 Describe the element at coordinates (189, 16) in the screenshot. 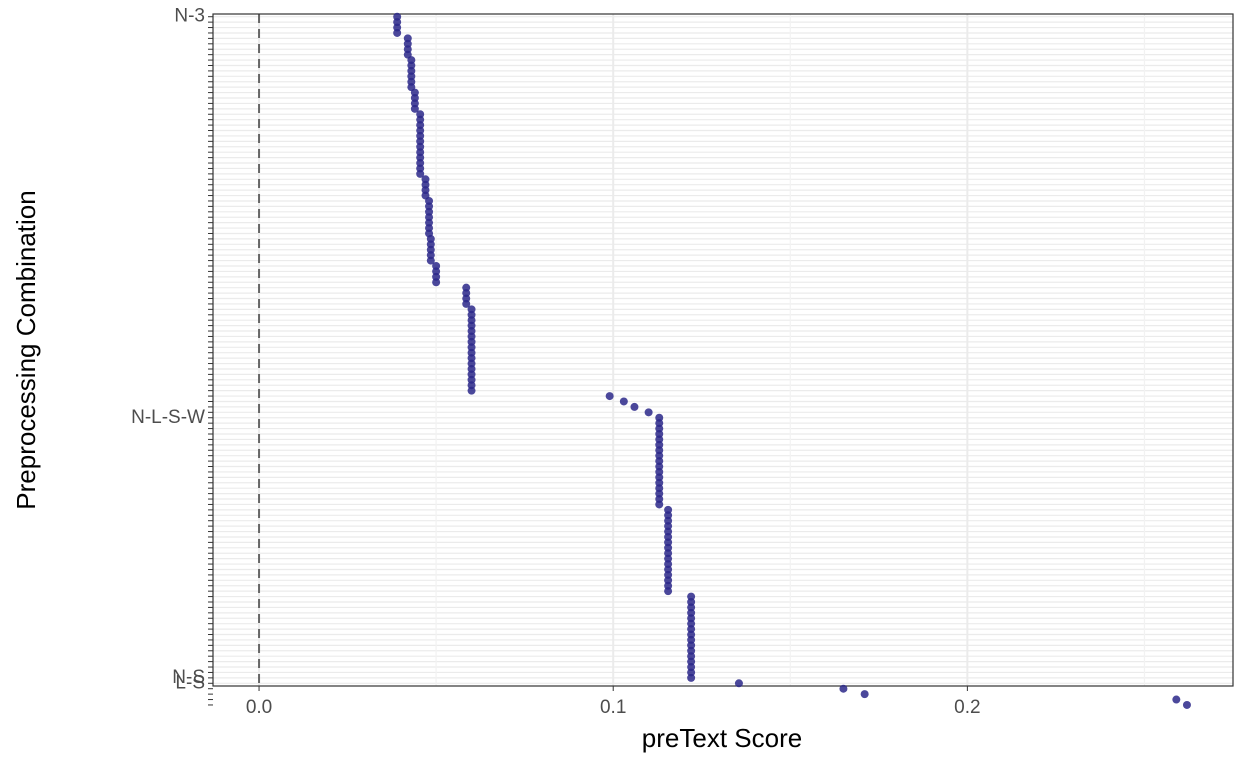

I see `y-tick-label: N-3` at that location.